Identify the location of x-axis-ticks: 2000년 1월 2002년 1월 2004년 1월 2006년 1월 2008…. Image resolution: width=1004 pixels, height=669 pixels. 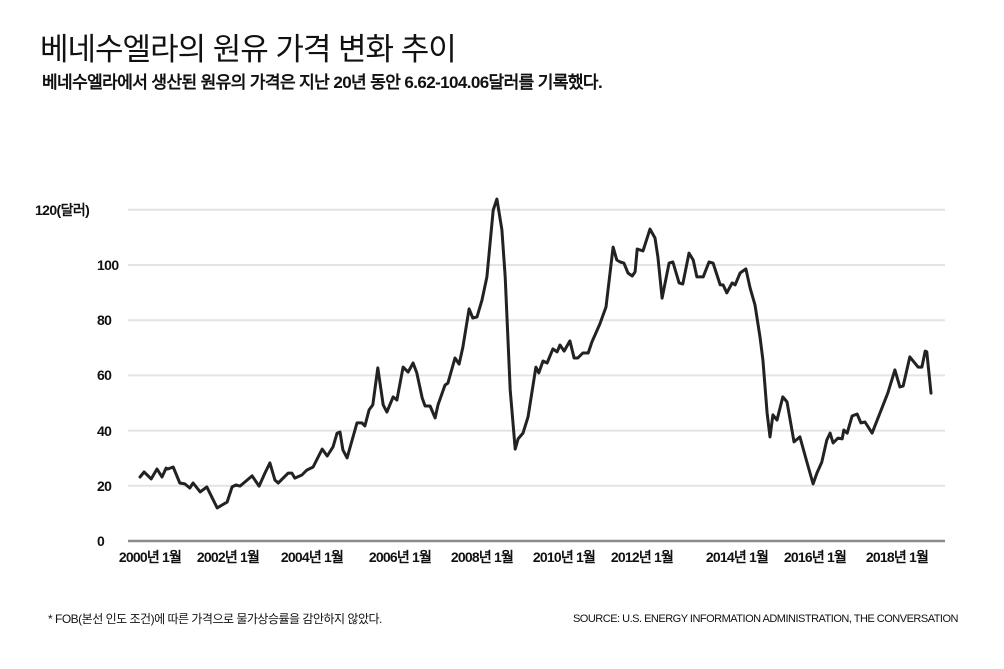
(524, 557).